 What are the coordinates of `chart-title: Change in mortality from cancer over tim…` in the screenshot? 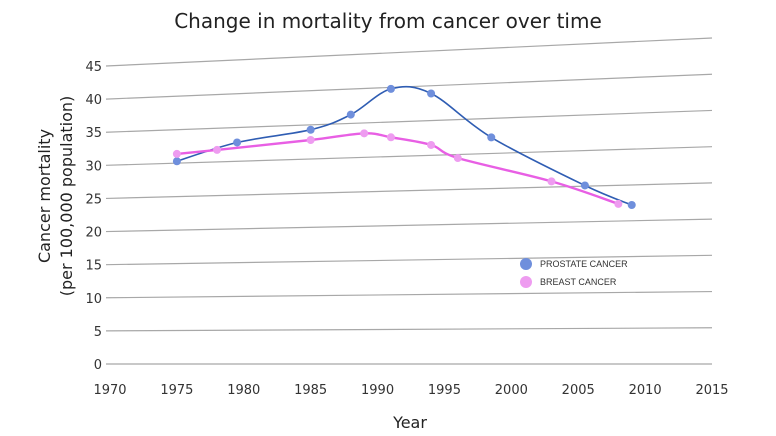 It's located at (388, 21).